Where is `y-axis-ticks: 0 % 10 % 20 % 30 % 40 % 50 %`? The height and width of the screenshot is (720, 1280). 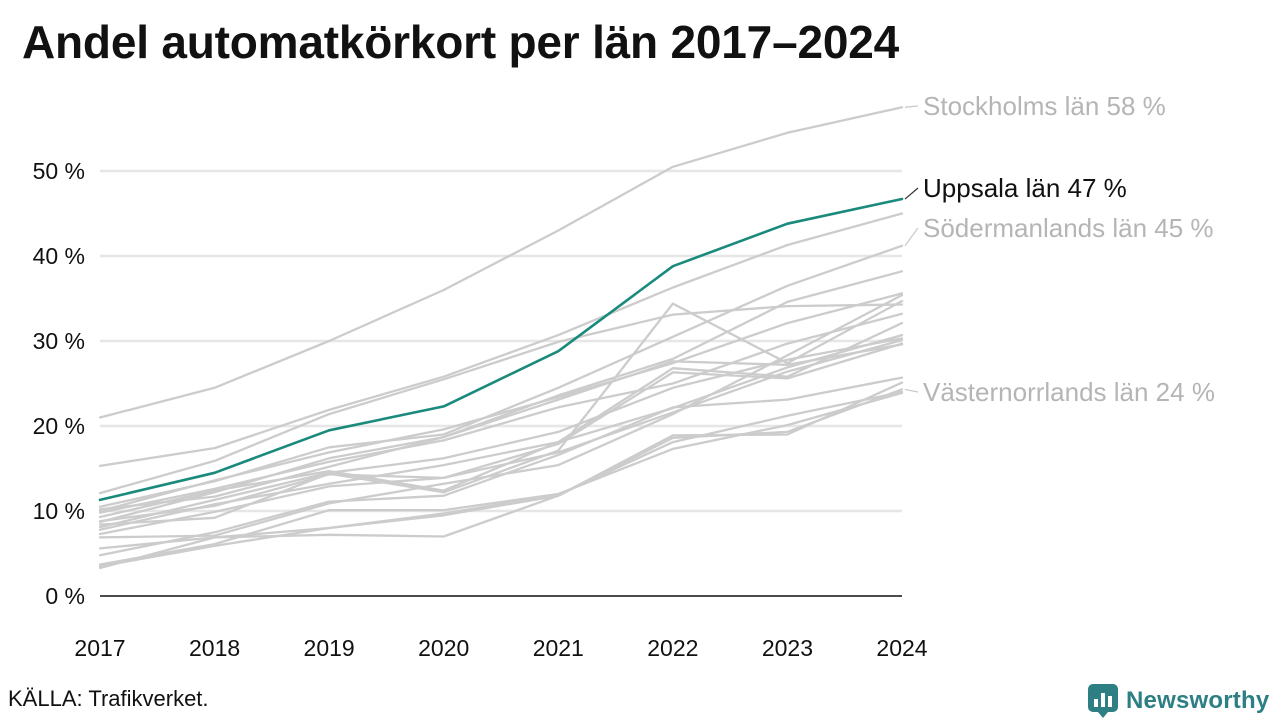
y-axis-ticks: 0 % 10 % 20 % 30 % 40 % 50 % is located at coordinates (59, 383).